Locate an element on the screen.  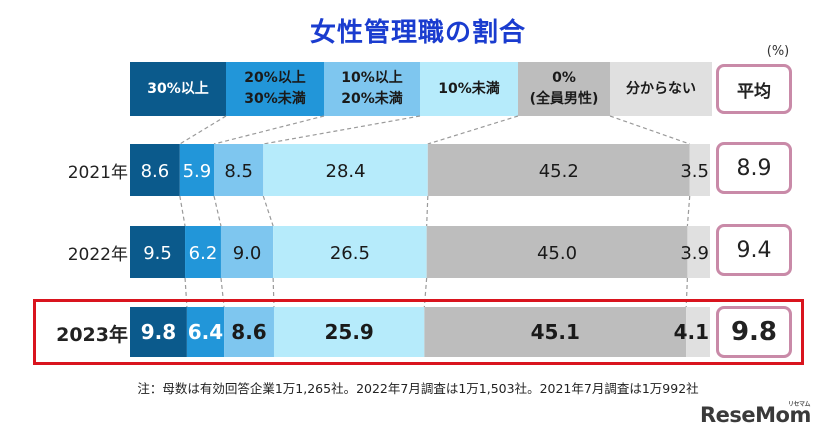
highlight-2023-box is located at coordinates (418, 332).